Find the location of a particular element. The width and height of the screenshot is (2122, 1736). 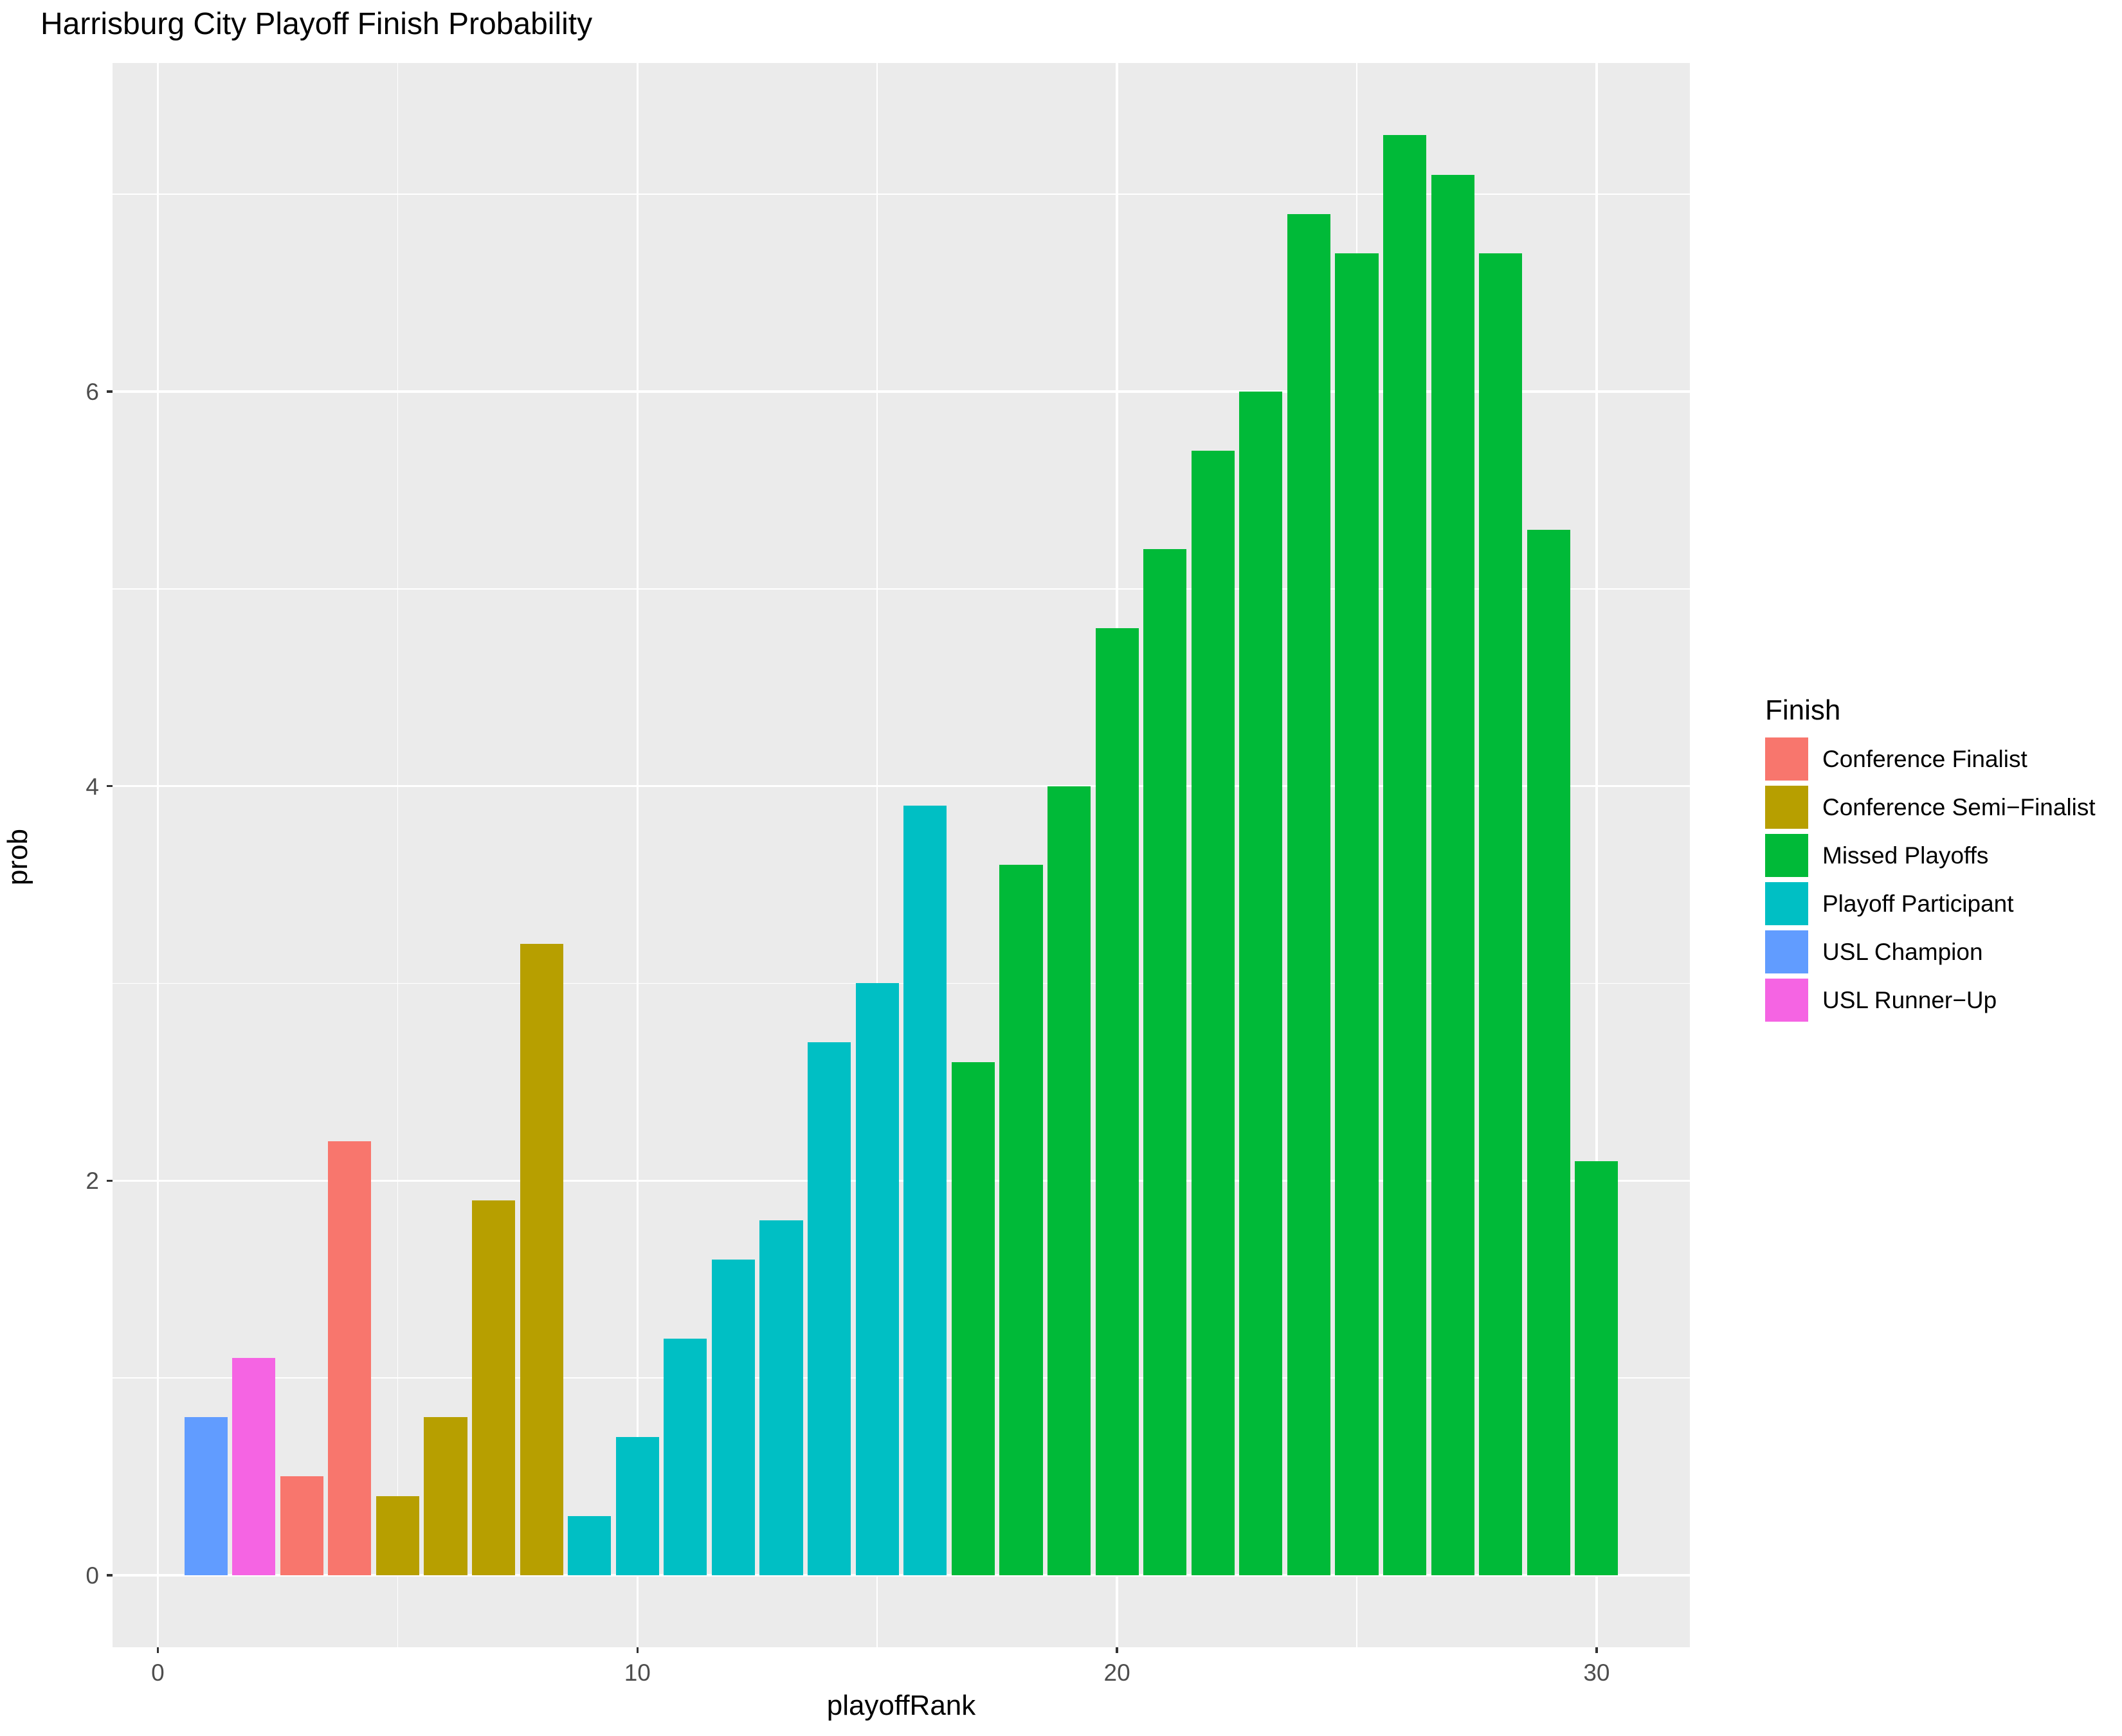

legend-entry: Conference Semi−Finalist is located at coordinates (1932, 807).